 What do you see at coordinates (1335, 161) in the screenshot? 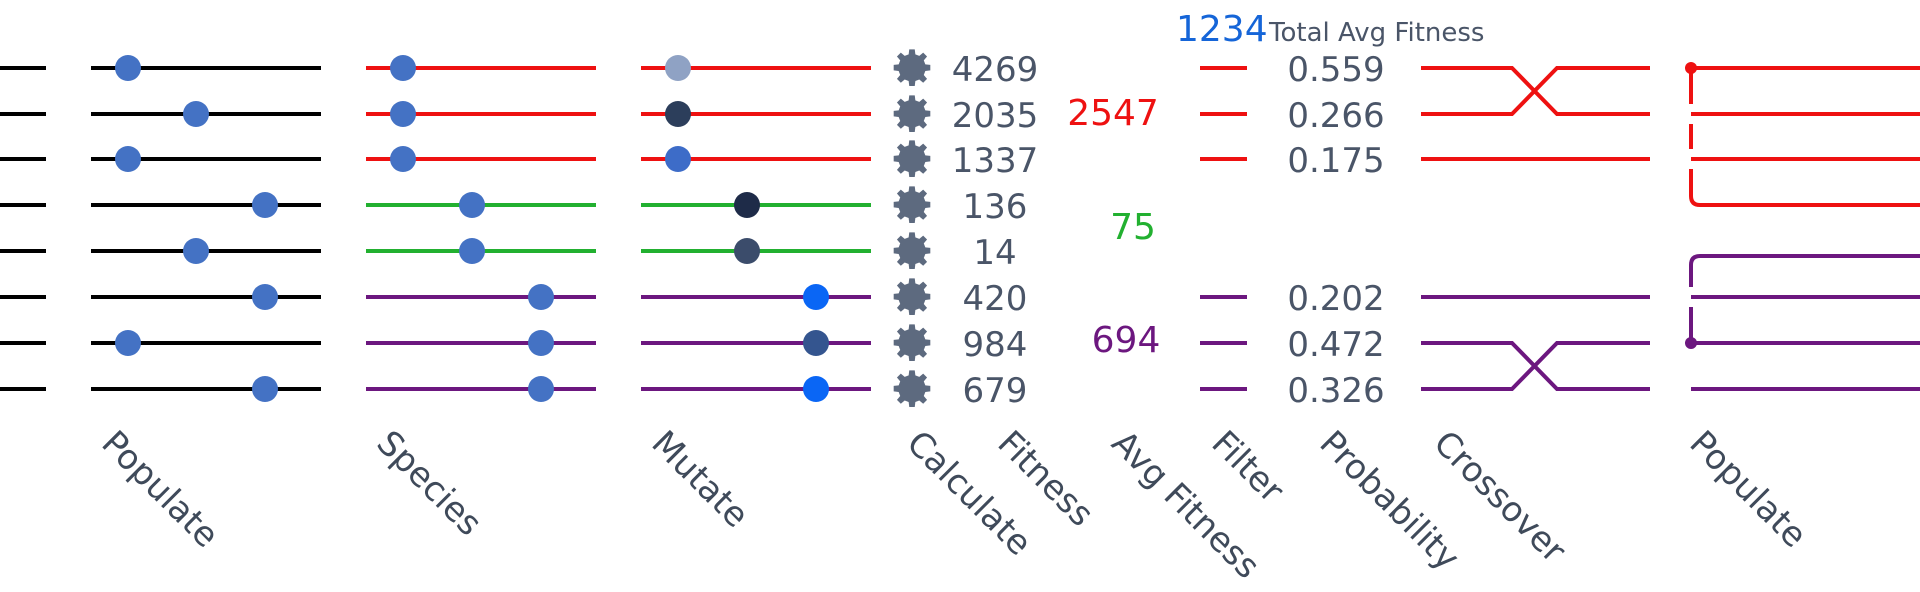
I see `probability-value: 0.175` at bounding box center [1335, 161].